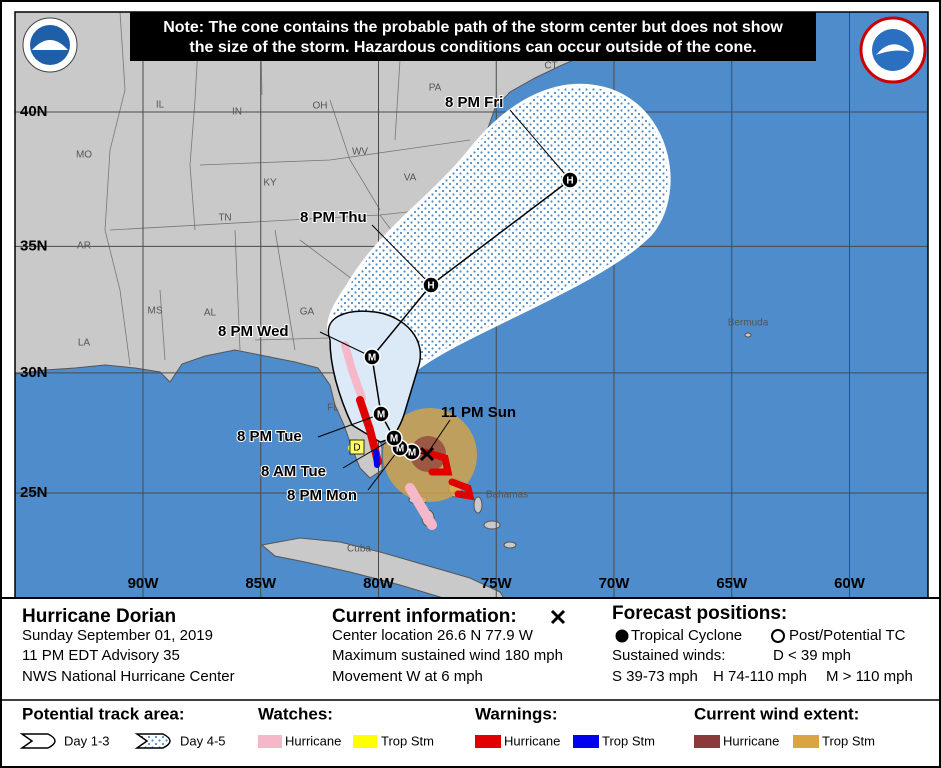 This screenshot has width=941, height=768. What do you see at coordinates (295, 713) in the screenshot?
I see `legend-title: Watches:` at bounding box center [295, 713].